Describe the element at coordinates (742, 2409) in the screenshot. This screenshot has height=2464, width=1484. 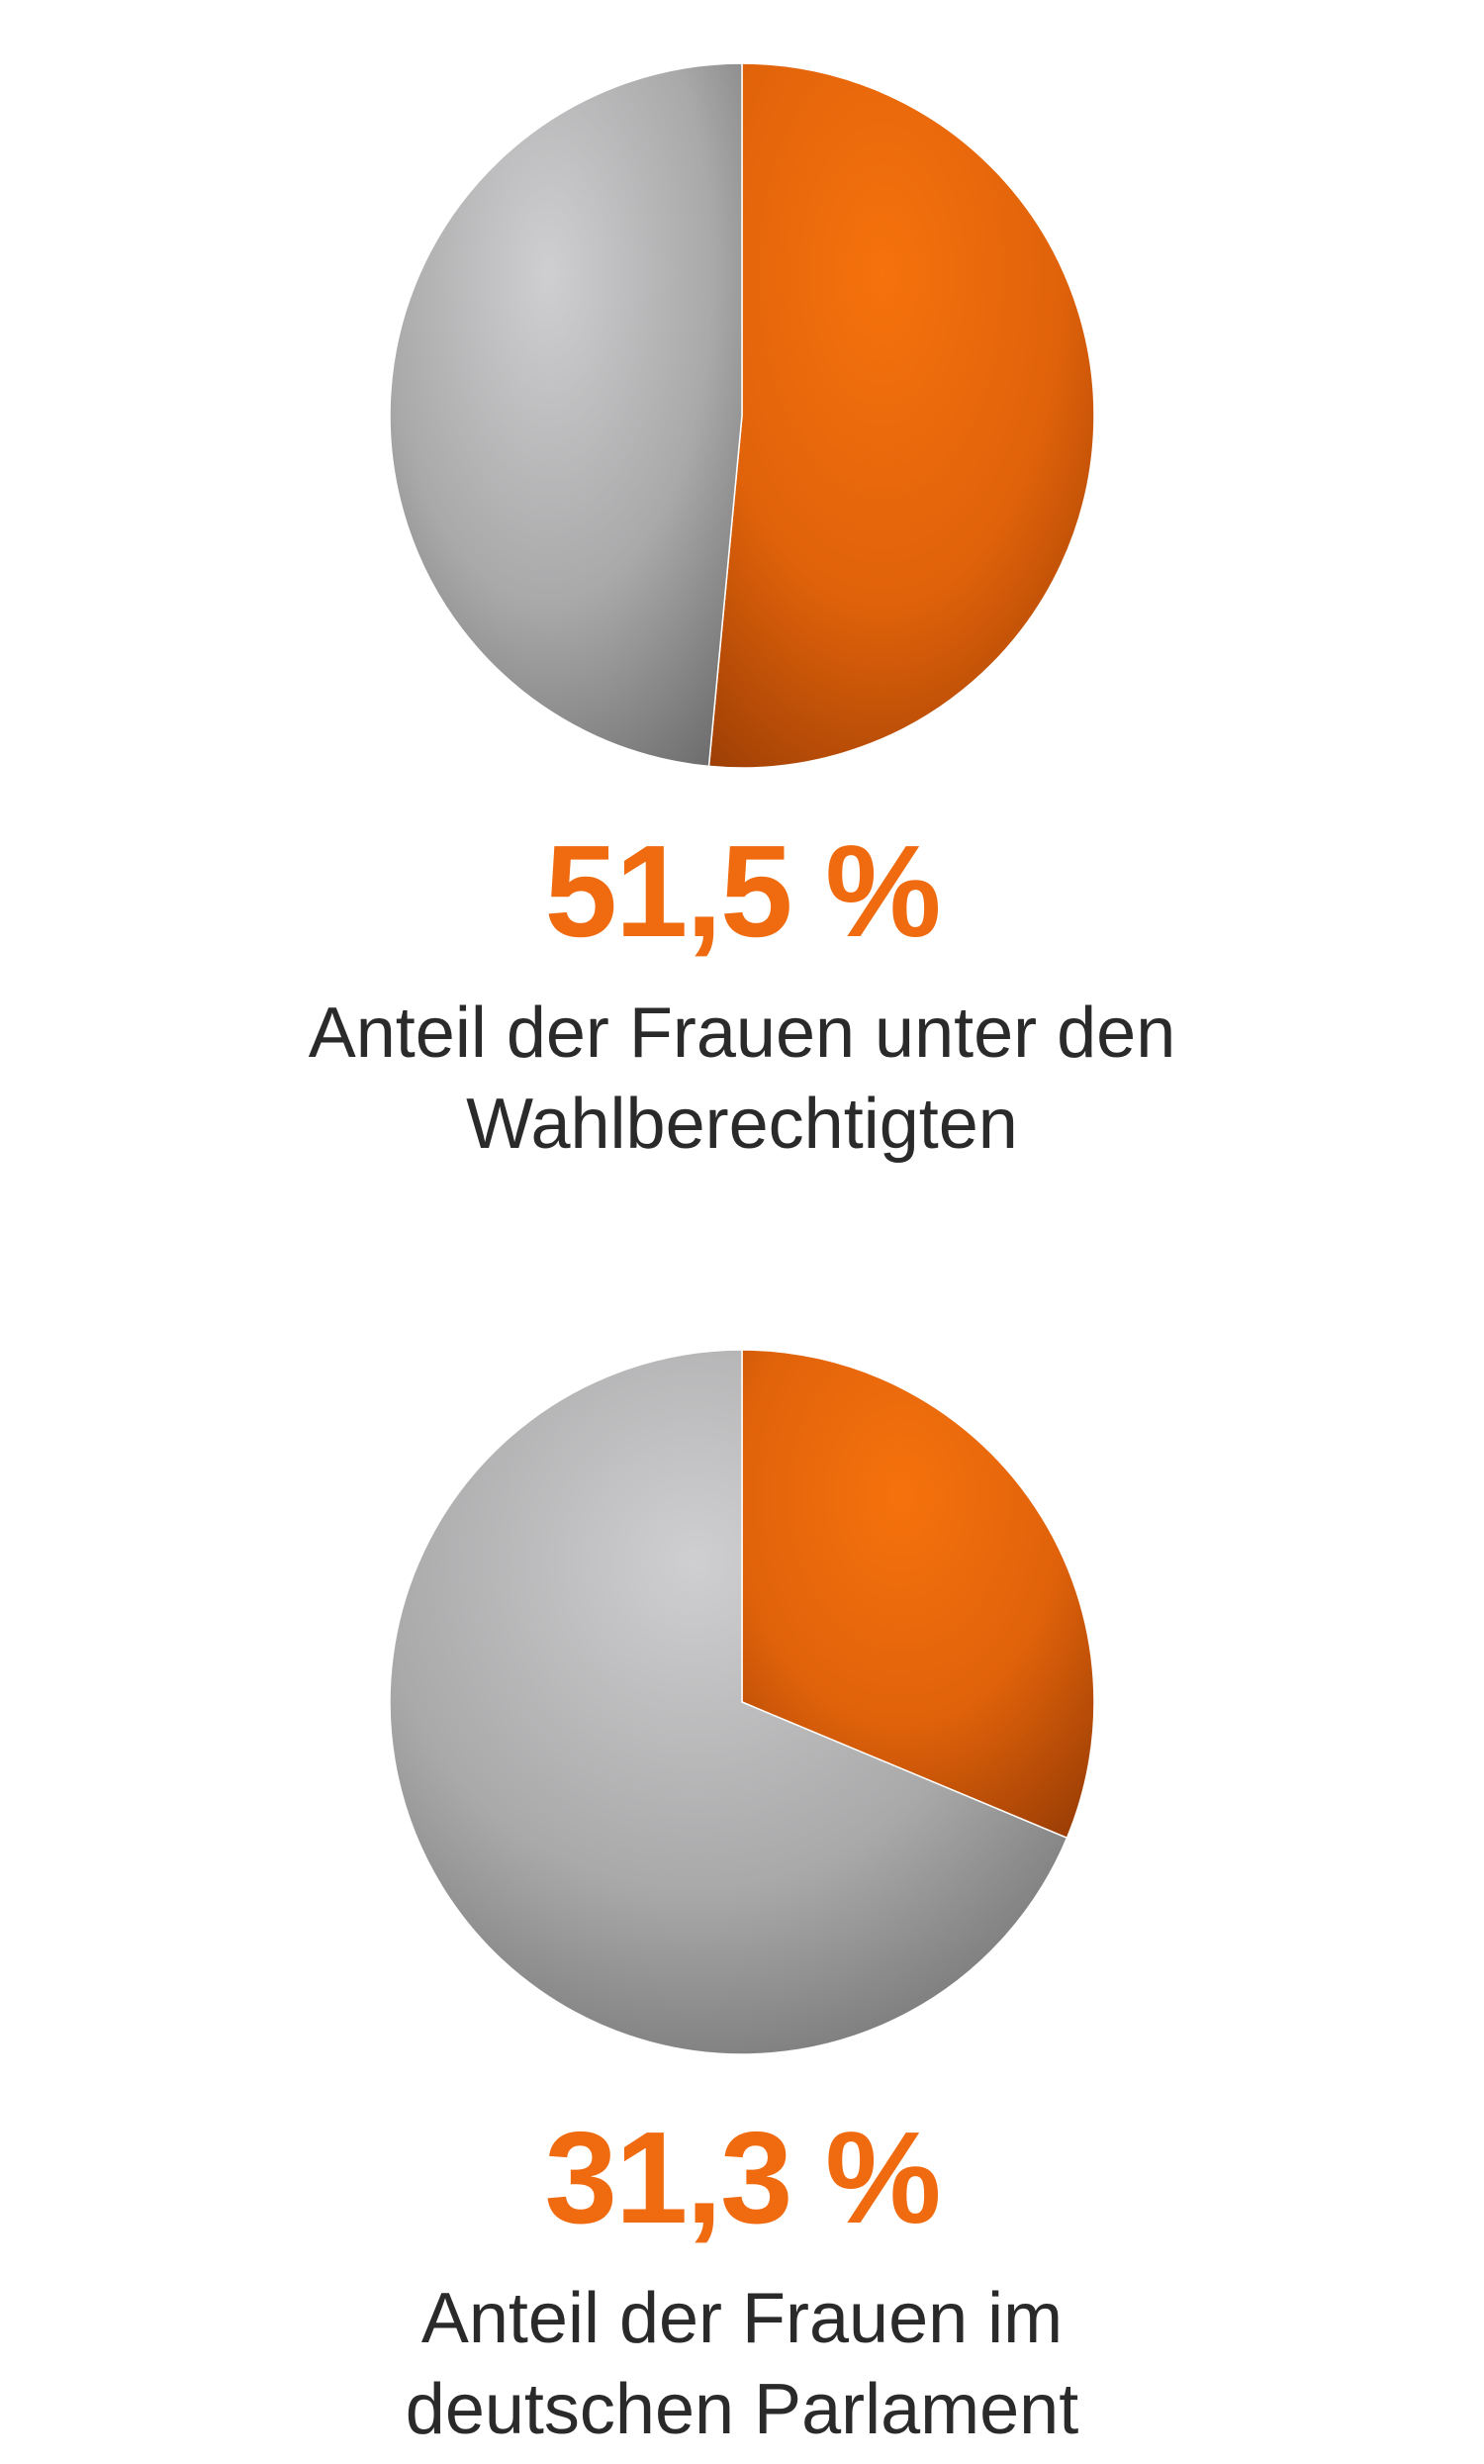
I see `caption-line: deutschen Parlament` at that location.